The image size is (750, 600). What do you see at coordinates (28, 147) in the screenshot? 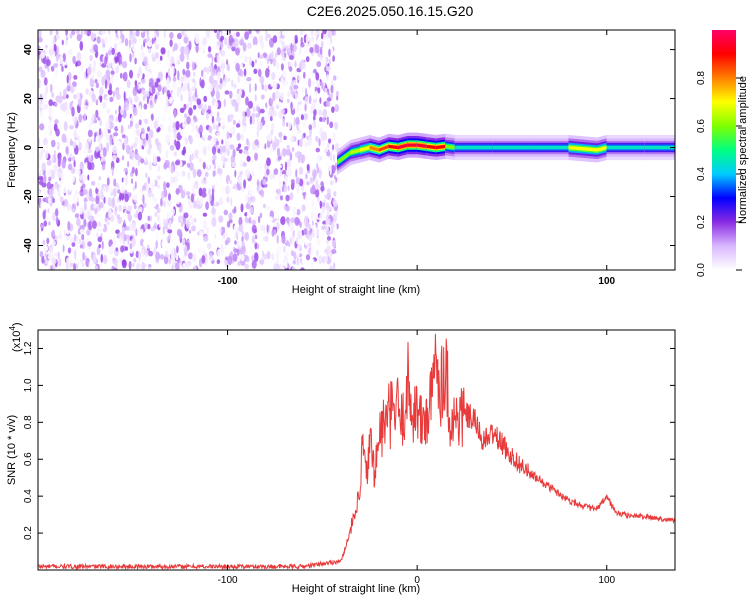
I see `spectrogram-y-tick-label: 0` at bounding box center [28, 147].